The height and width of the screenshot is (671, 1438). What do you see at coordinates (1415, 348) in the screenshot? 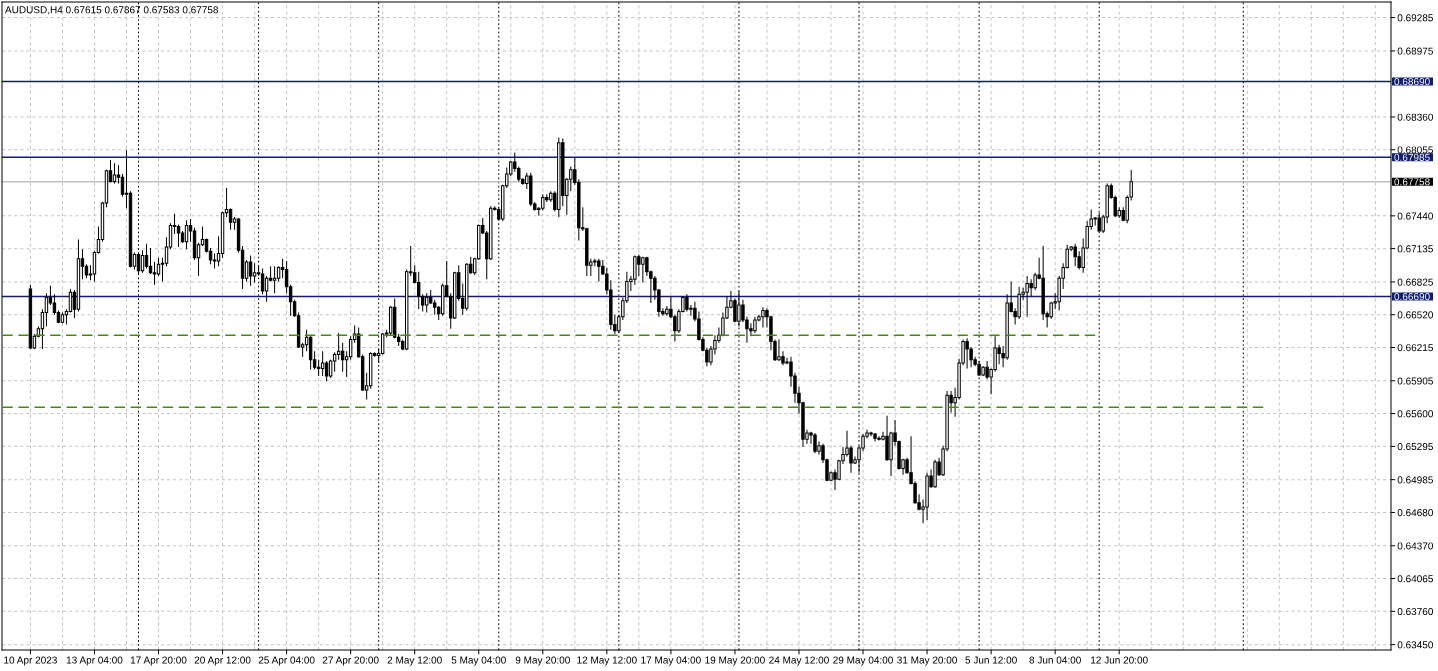
I see `y-tick-label: 0.66215` at bounding box center [1415, 348].